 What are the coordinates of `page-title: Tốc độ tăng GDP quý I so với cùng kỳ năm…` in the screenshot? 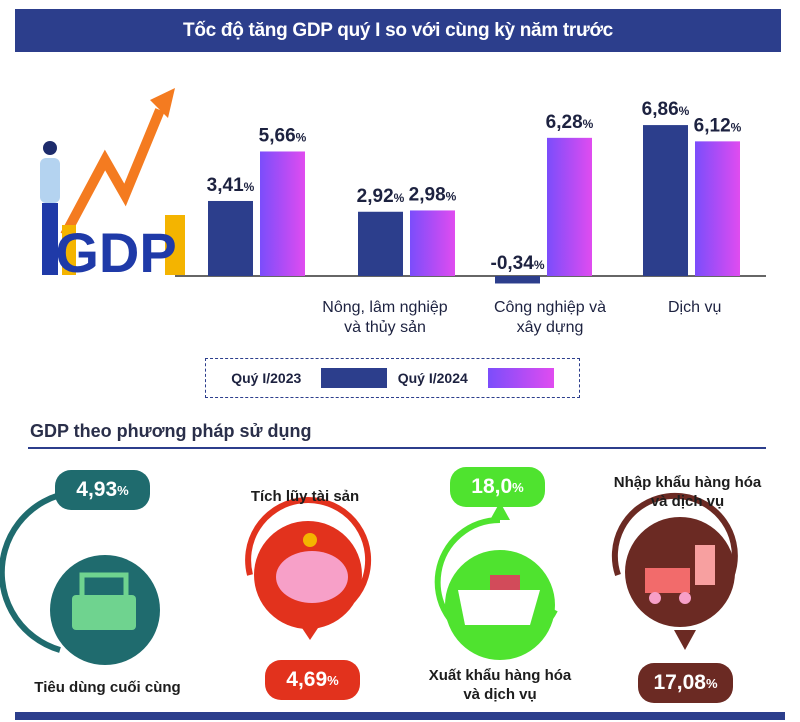 It's located at (398, 30).